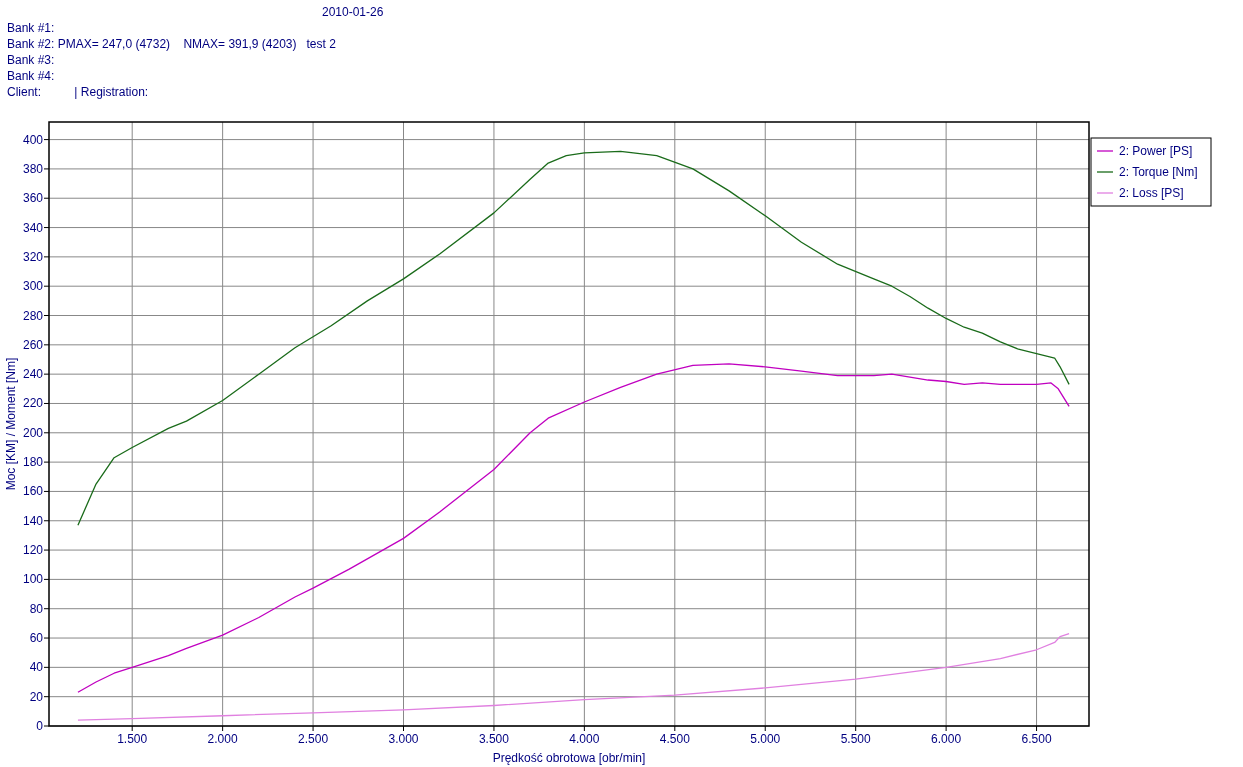  I want to click on y-tick-label: 20, so click(36, 696).